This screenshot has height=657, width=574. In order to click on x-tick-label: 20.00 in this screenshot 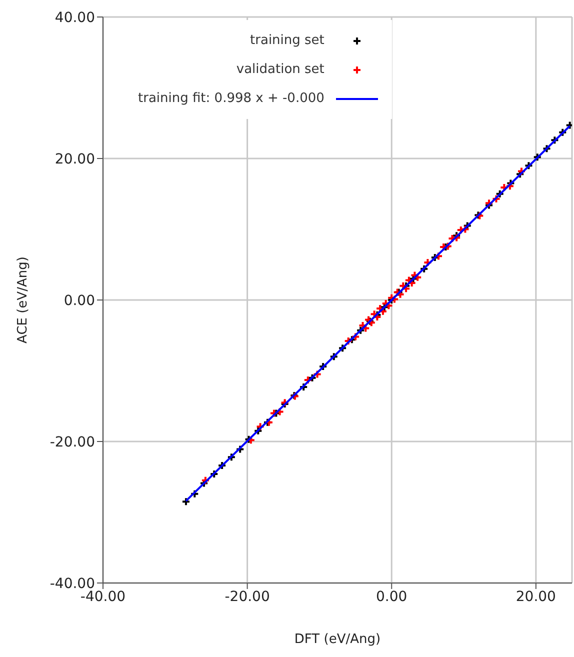, I will do `click(536, 596)`.